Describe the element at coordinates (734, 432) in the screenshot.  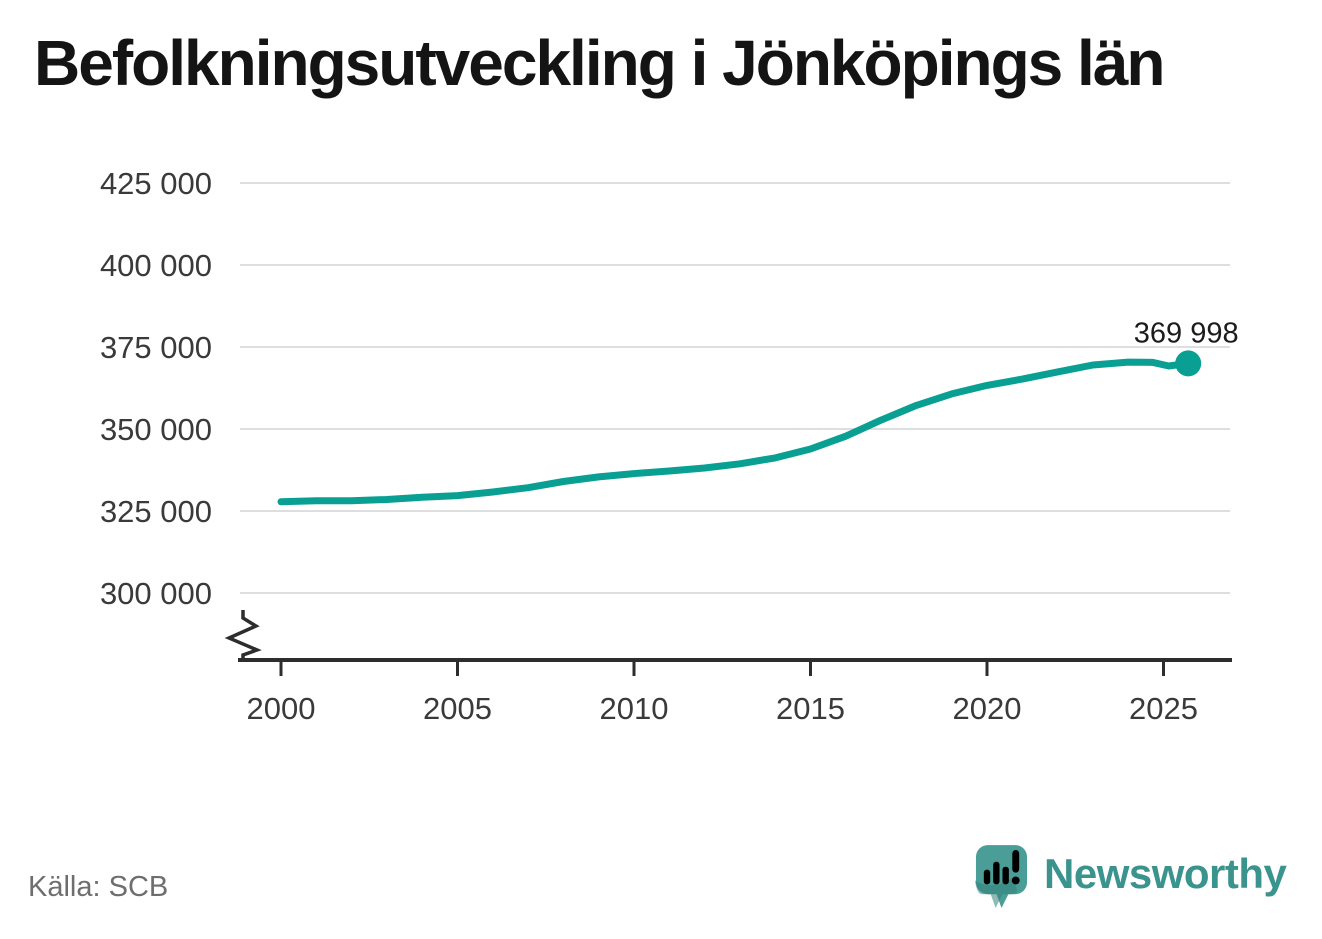
I see `population-line` at that location.